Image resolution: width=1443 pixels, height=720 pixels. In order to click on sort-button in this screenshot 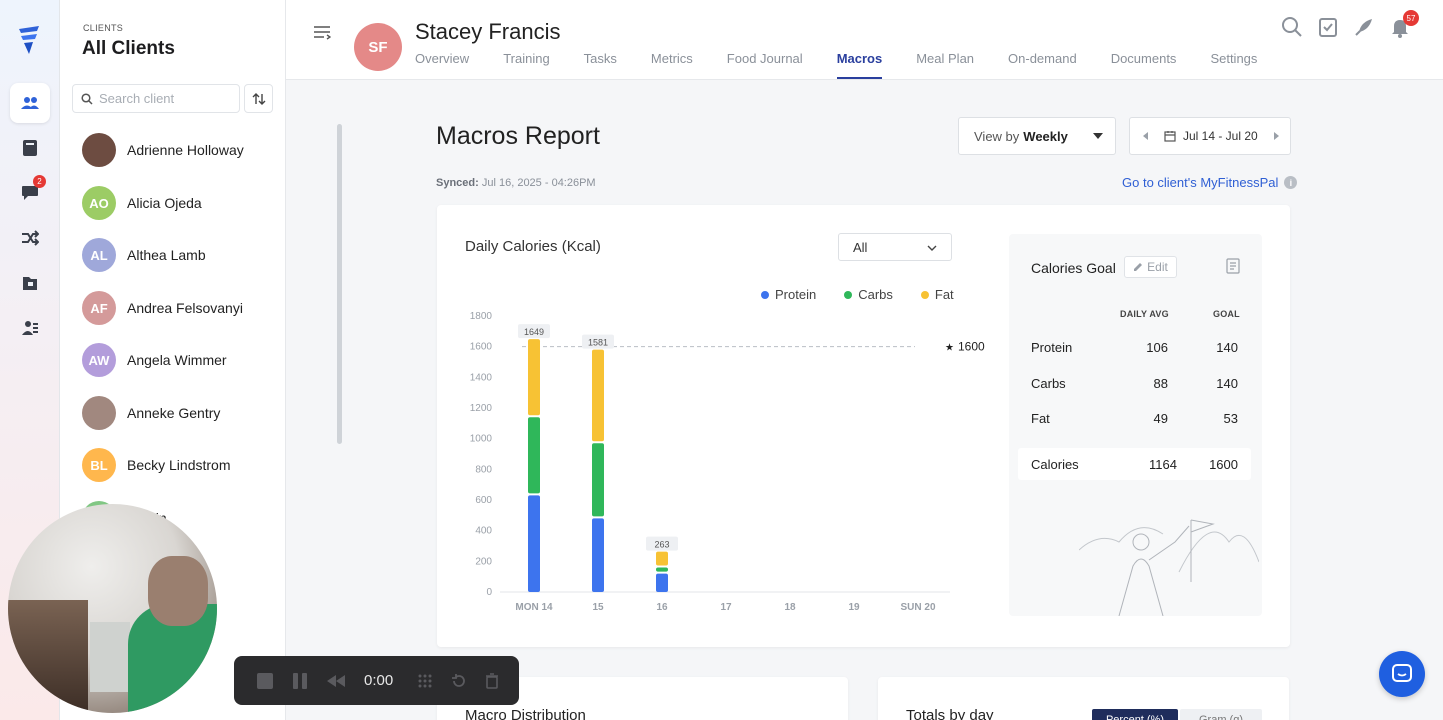, I will do `click(258, 98)`.